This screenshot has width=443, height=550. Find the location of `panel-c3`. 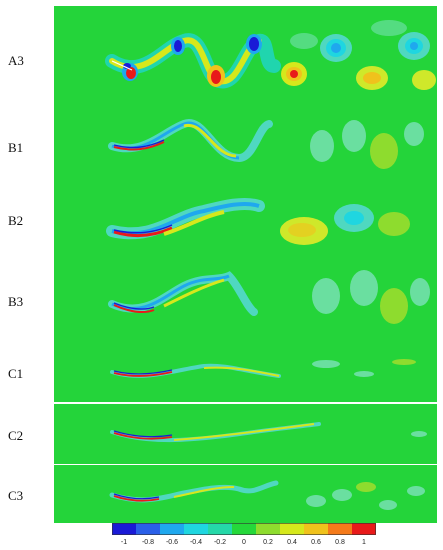

panel-c3 is located at coordinates (245, 494).